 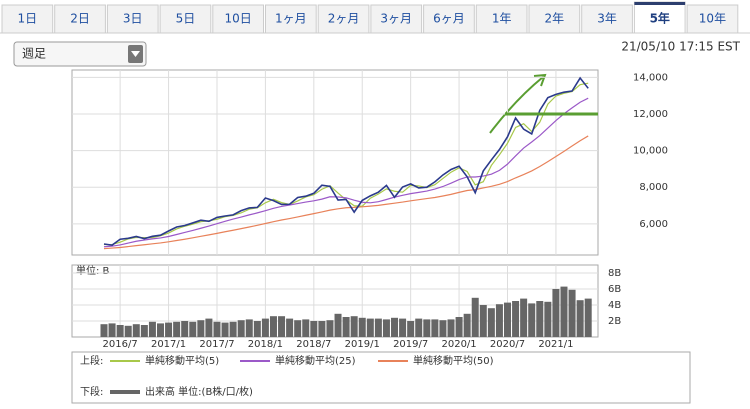 I want to click on x-tick-label: 2020/1, so click(x=458, y=344).